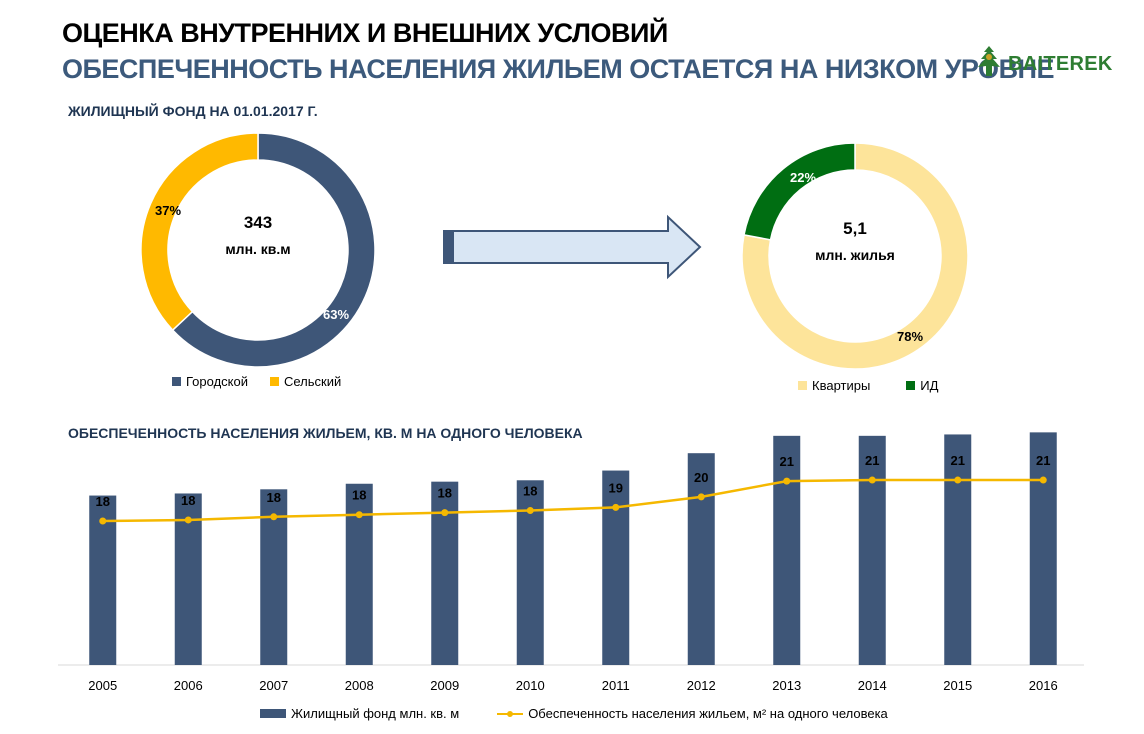 The width and height of the screenshot is (1144, 734). I want to click on line-data-label-2013: 21, so click(787, 461).